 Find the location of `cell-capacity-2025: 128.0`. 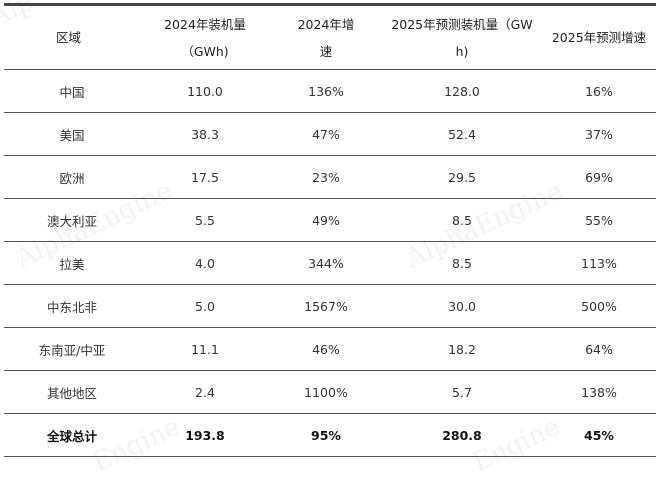

cell-capacity-2025: 128.0 is located at coordinates (462, 91).